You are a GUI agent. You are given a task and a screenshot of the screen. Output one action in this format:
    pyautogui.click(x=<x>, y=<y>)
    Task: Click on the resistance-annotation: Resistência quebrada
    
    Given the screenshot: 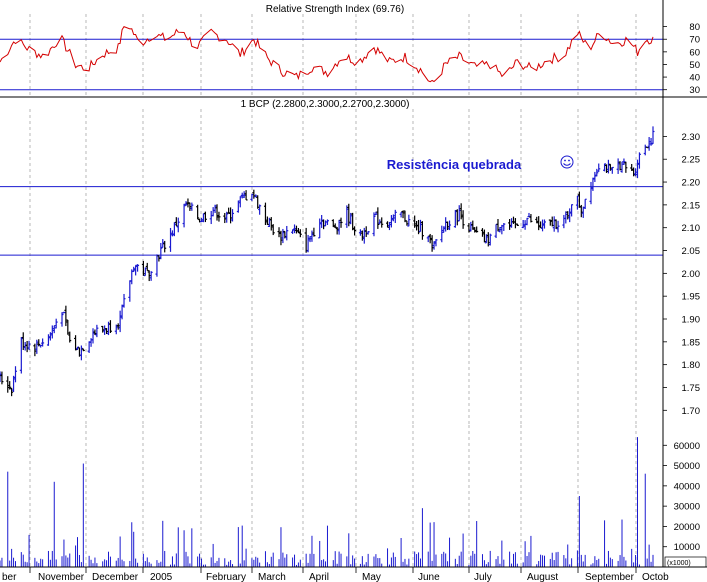 What is the action you would take?
    pyautogui.click(x=454, y=164)
    